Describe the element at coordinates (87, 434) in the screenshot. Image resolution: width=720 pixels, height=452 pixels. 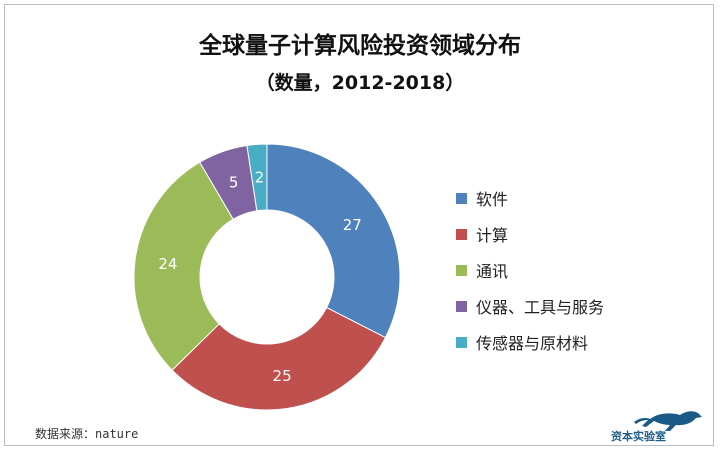
I see `data-source: 数据来源：nature` at that location.